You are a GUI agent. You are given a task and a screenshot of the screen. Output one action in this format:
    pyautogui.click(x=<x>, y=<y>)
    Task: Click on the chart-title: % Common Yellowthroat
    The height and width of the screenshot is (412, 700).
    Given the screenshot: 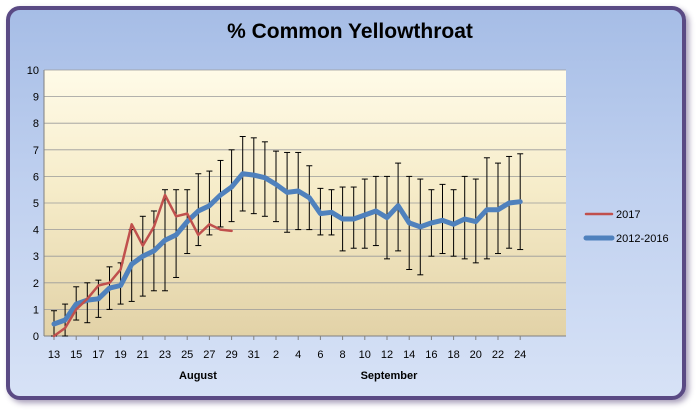 What is the action you would take?
    pyautogui.click(x=350, y=31)
    